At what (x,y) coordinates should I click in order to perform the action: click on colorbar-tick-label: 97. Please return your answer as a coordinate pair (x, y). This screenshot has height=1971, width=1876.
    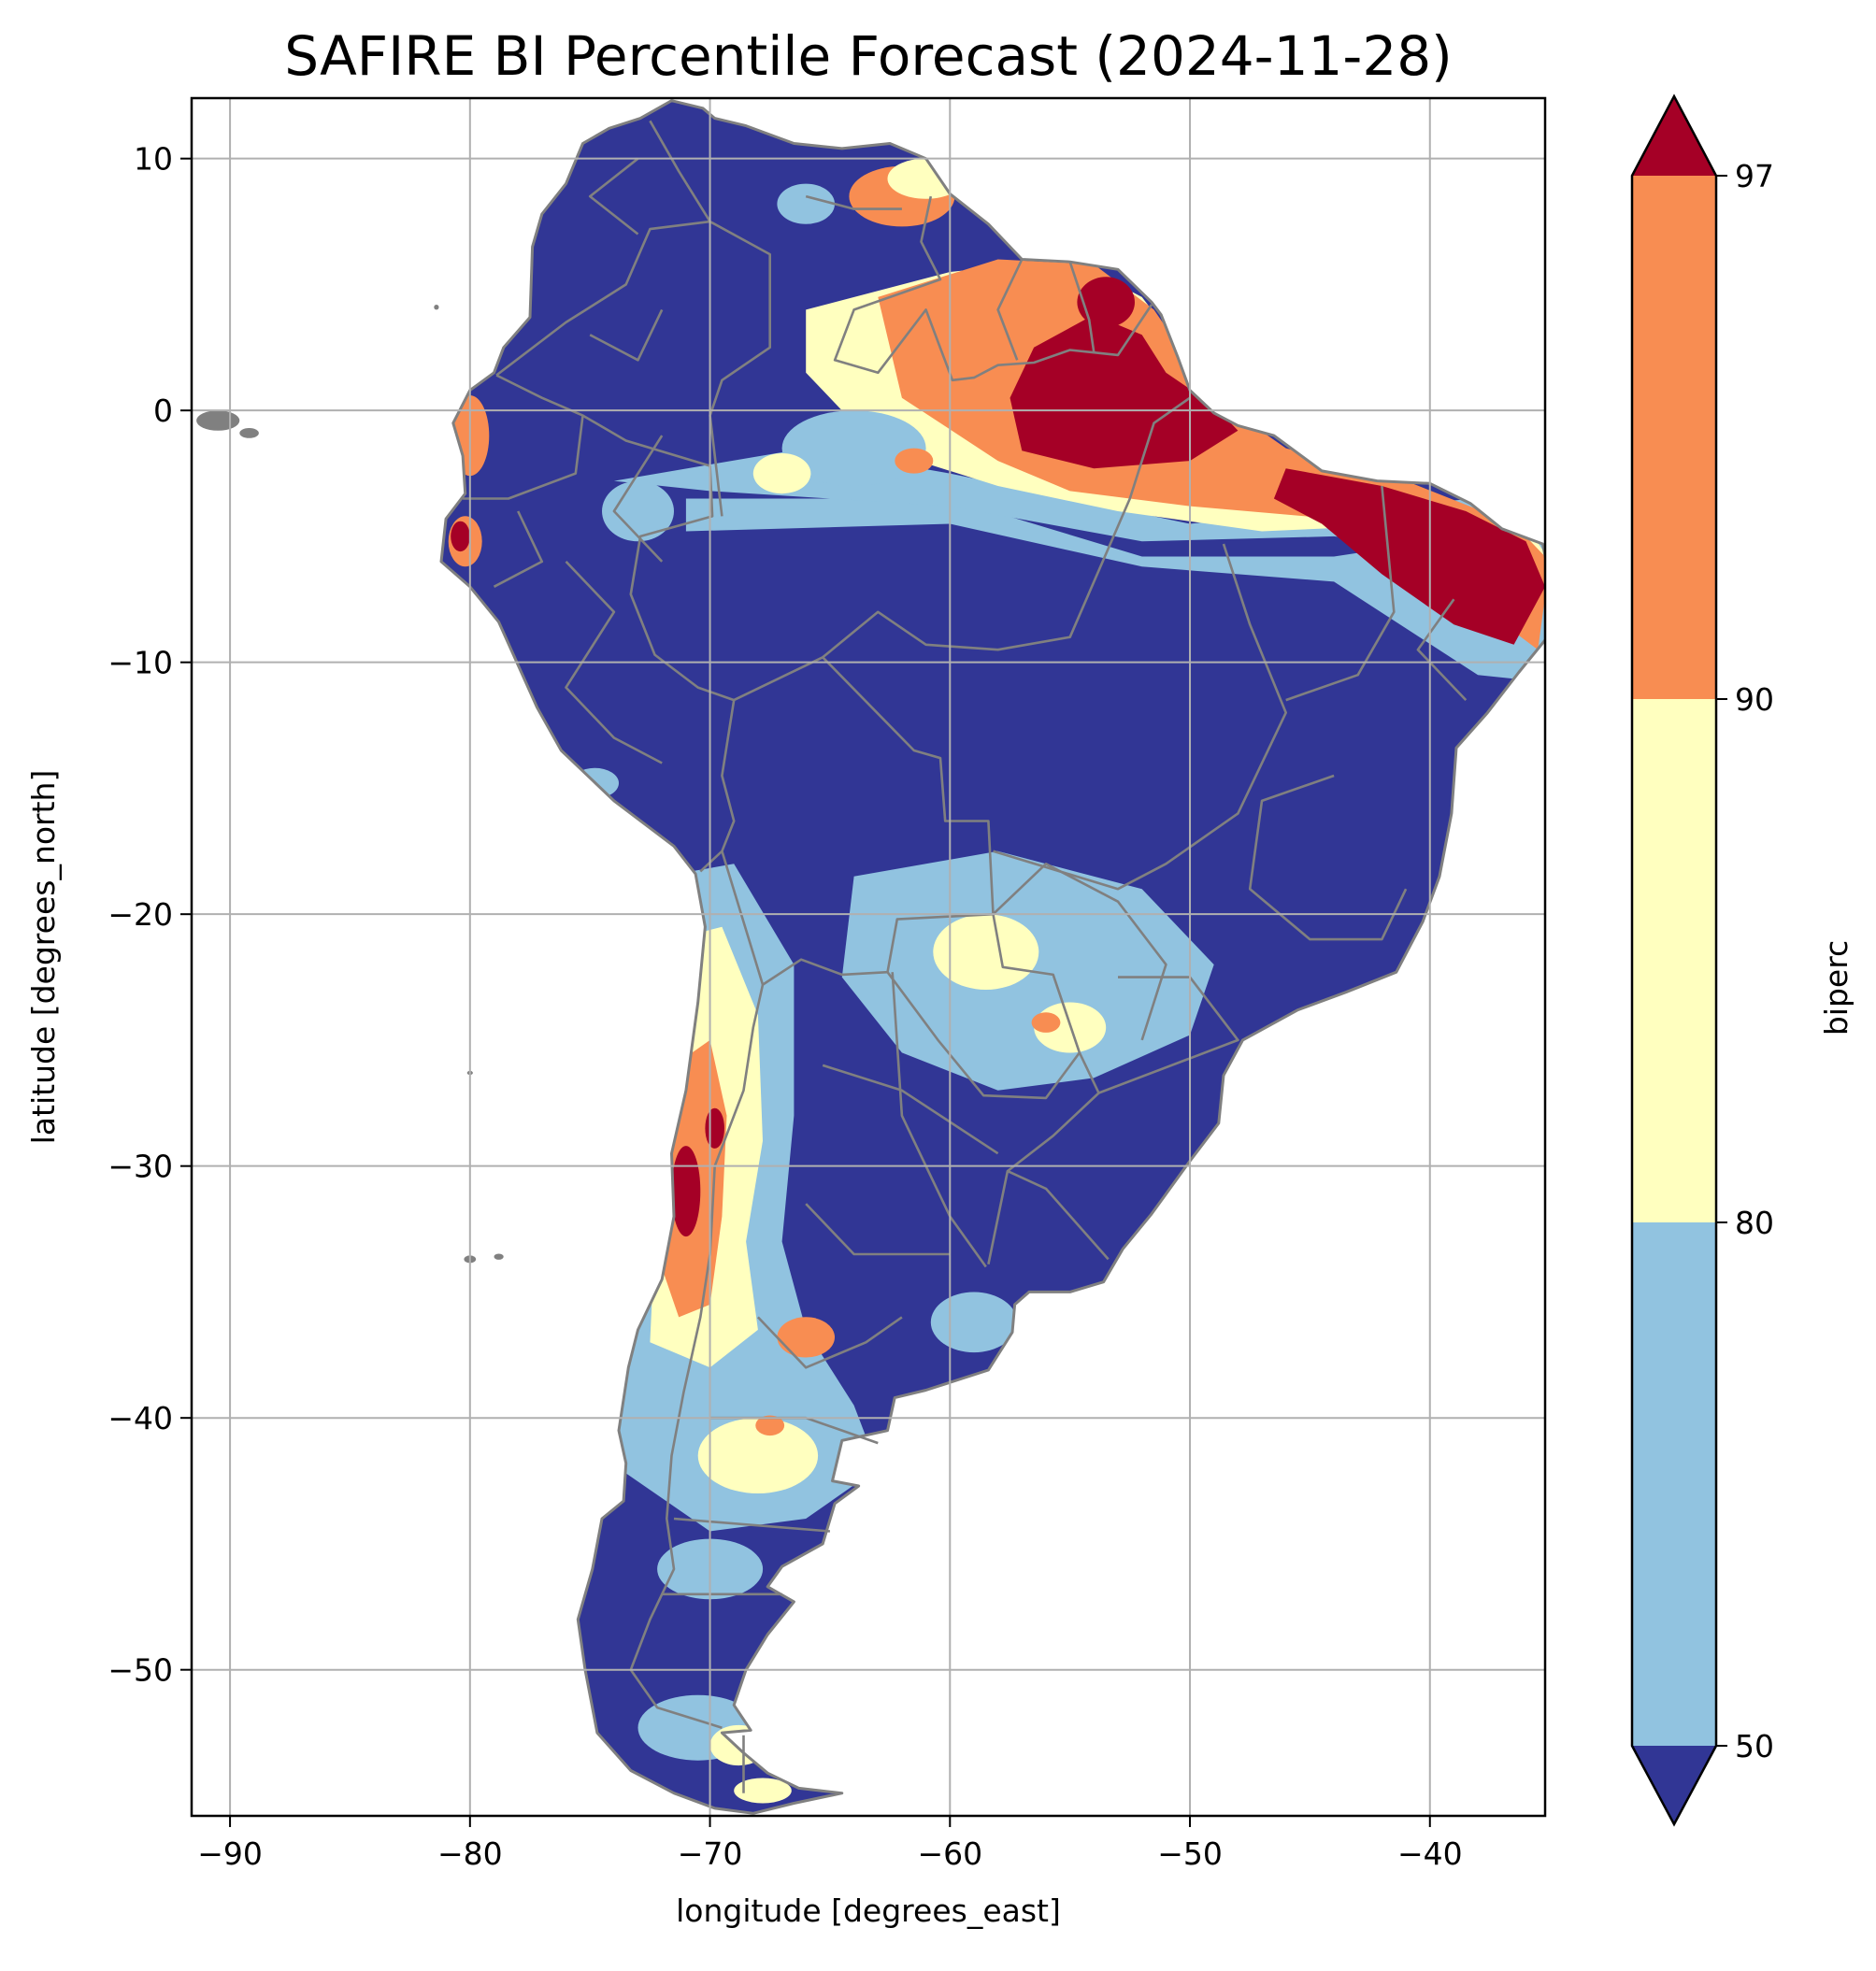
    Looking at the image, I should click on (1754, 176).